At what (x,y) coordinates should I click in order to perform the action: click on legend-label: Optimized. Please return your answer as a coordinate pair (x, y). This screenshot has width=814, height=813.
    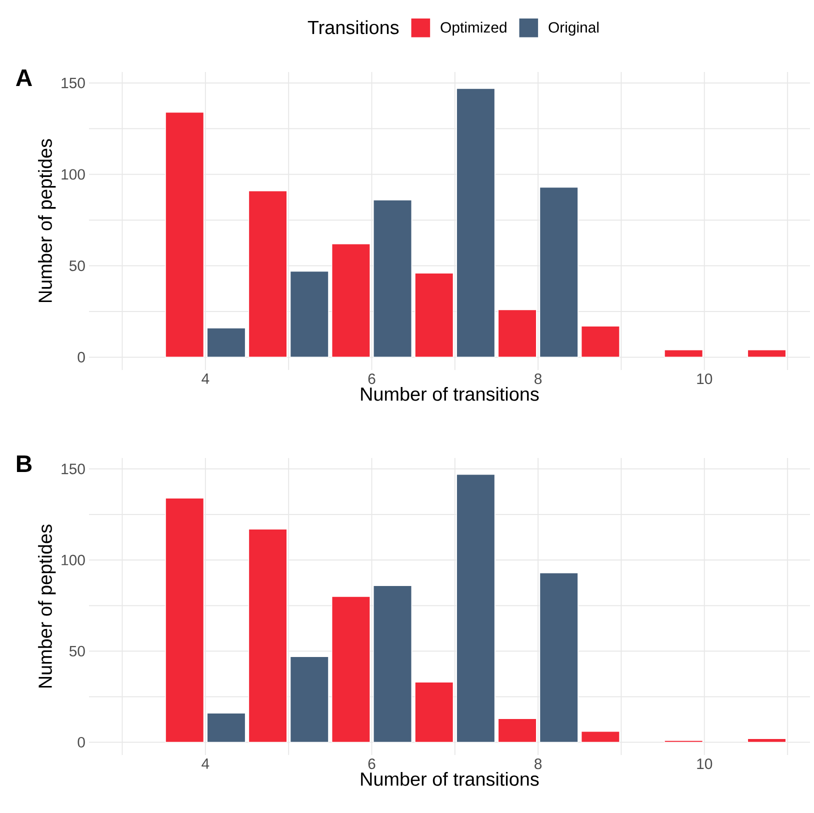
    Looking at the image, I should click on (473, 29).